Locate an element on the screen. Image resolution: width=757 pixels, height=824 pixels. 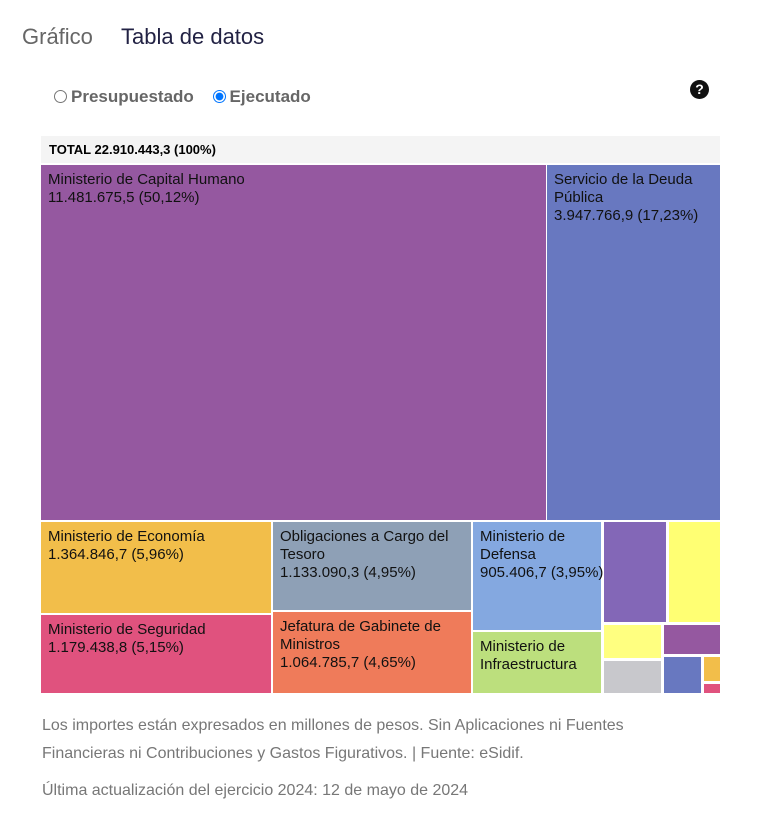
cell-label: Ministerio de Infraestructura is located at coordinates (528, 655).